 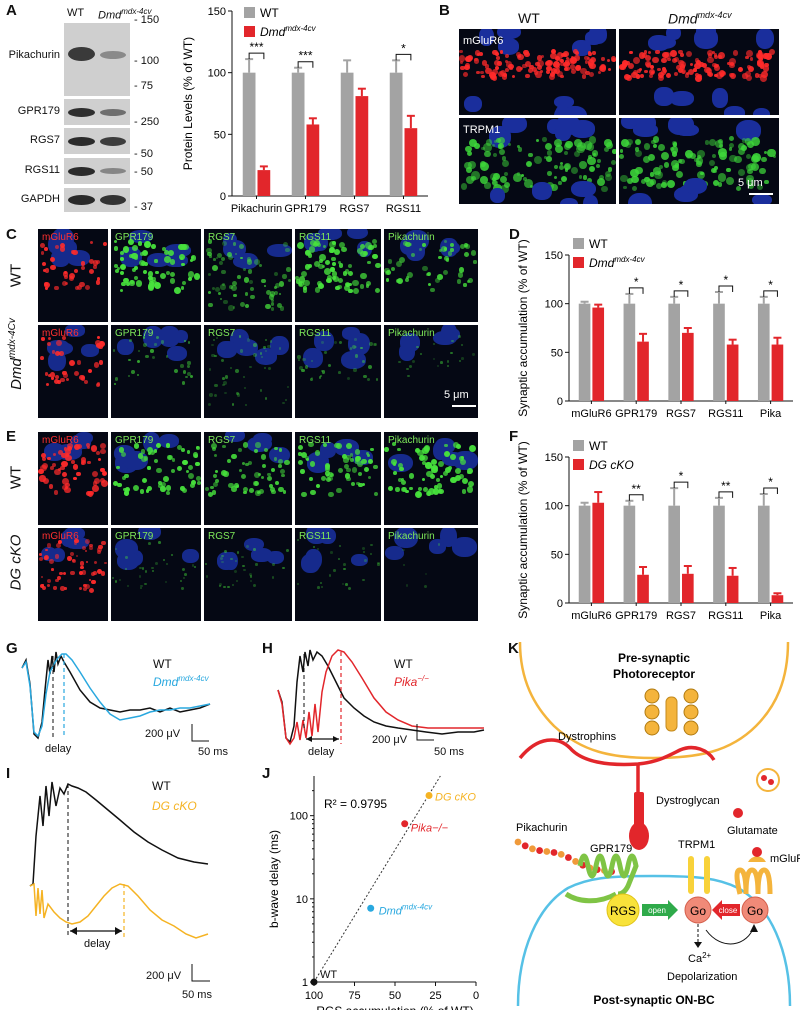 What do you see at coordinates (513, 648) in the screenshot?
I see `panel-label-k: K` at bounding box center [513, 648].